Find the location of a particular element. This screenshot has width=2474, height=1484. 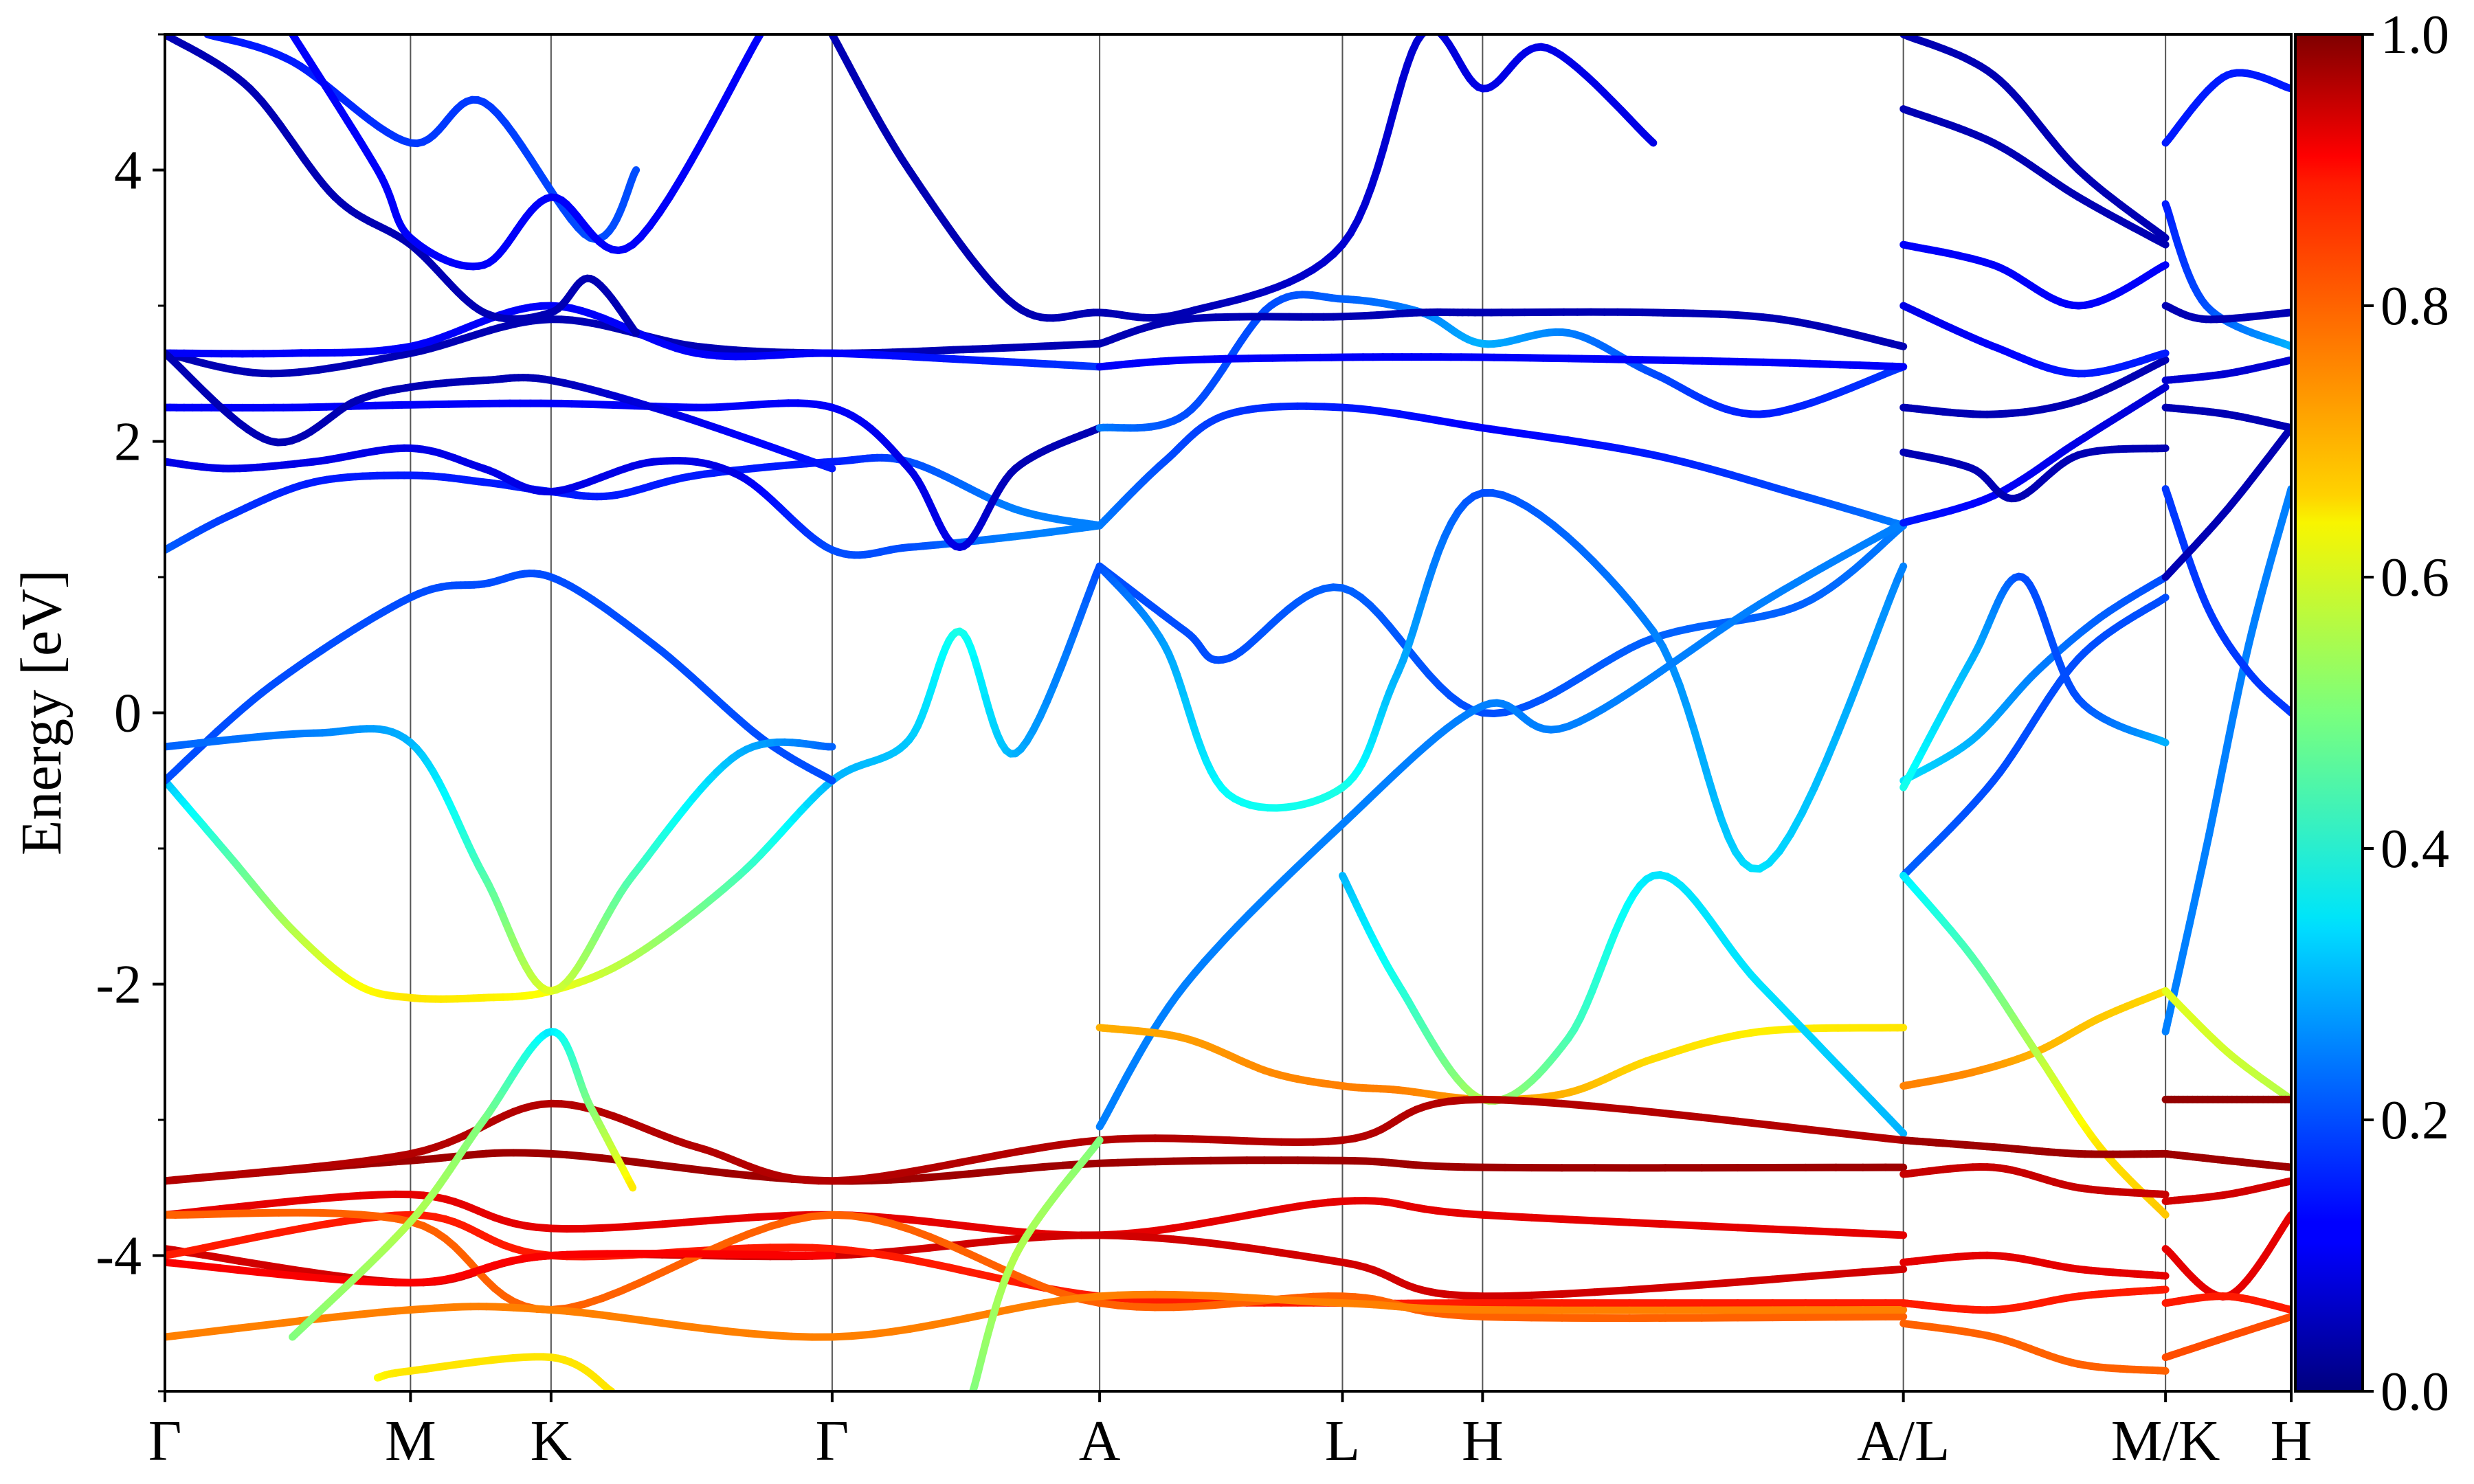

y-axis: -4 -2 0 2 4 is located at coordinates (130, 713).